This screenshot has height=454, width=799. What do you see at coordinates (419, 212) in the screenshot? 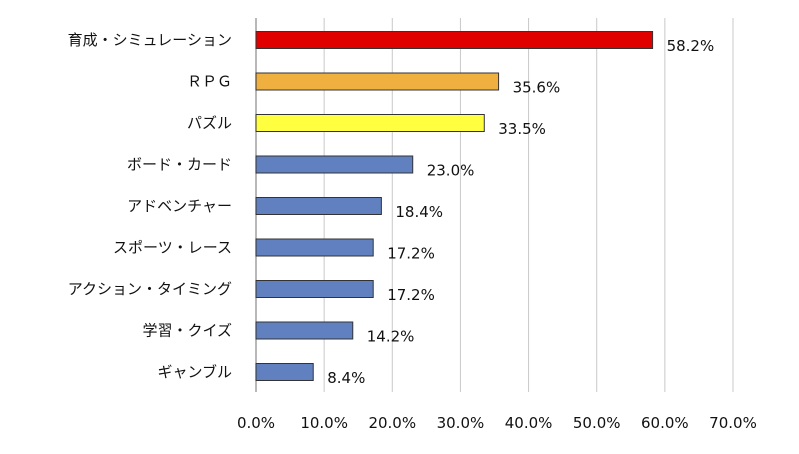
I see `data-label: 18.4%` at bounding box center [419, 212].